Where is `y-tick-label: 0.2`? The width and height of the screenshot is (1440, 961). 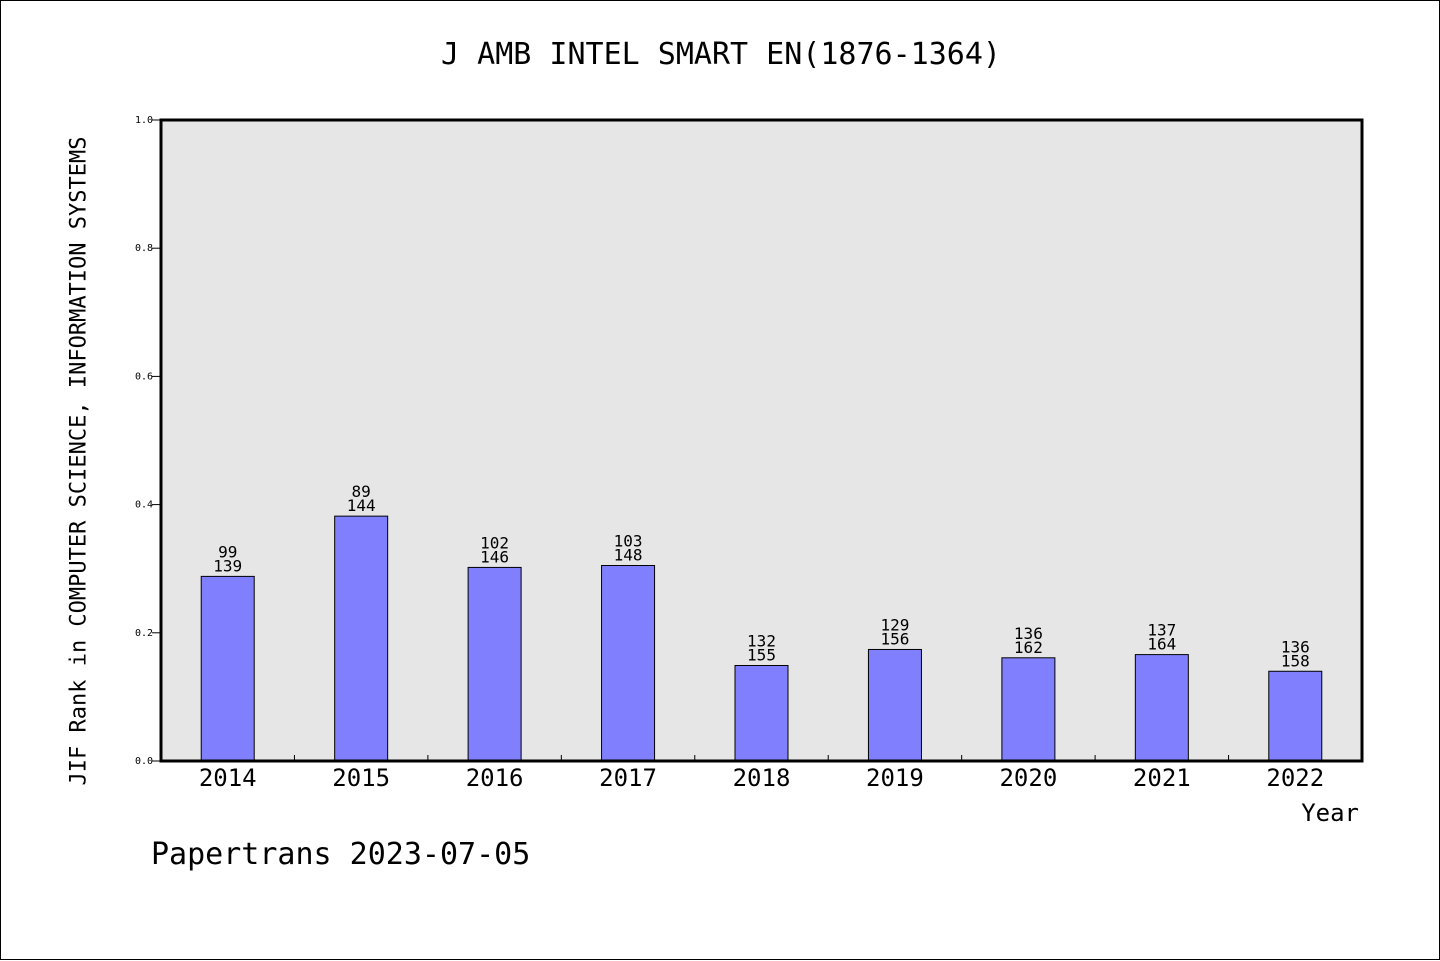 y-tick-label: 0.2 is located at coordinates (144, 633).